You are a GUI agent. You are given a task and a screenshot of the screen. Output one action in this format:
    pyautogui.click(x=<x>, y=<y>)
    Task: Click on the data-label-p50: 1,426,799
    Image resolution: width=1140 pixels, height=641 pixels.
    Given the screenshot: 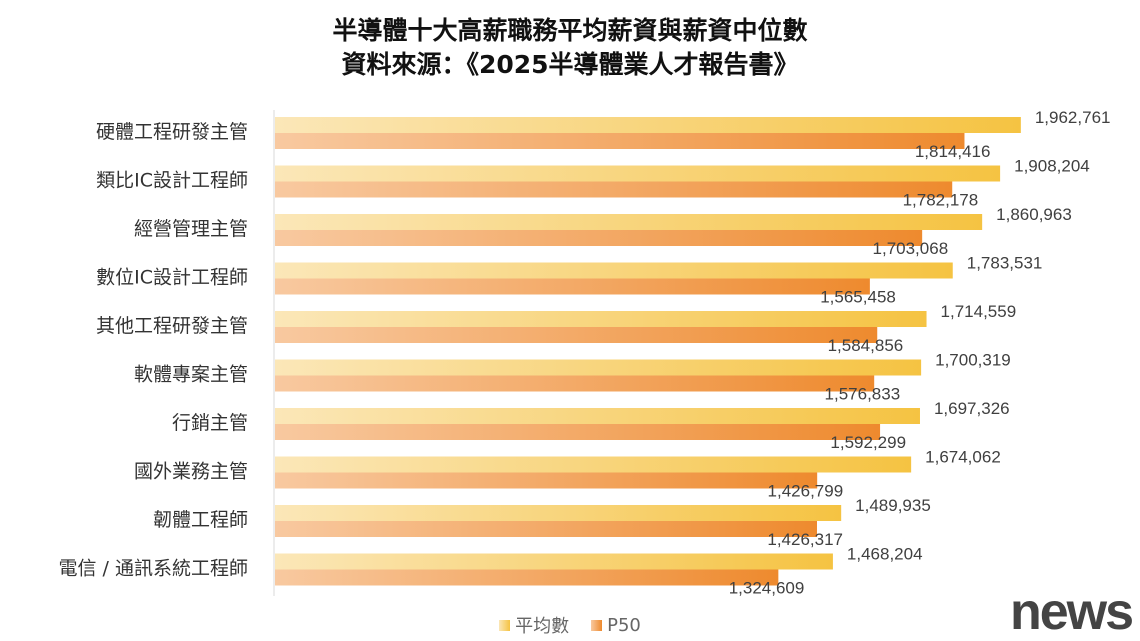 What is the action you would take?
    pyautogui.click(x=806, y=491)
    